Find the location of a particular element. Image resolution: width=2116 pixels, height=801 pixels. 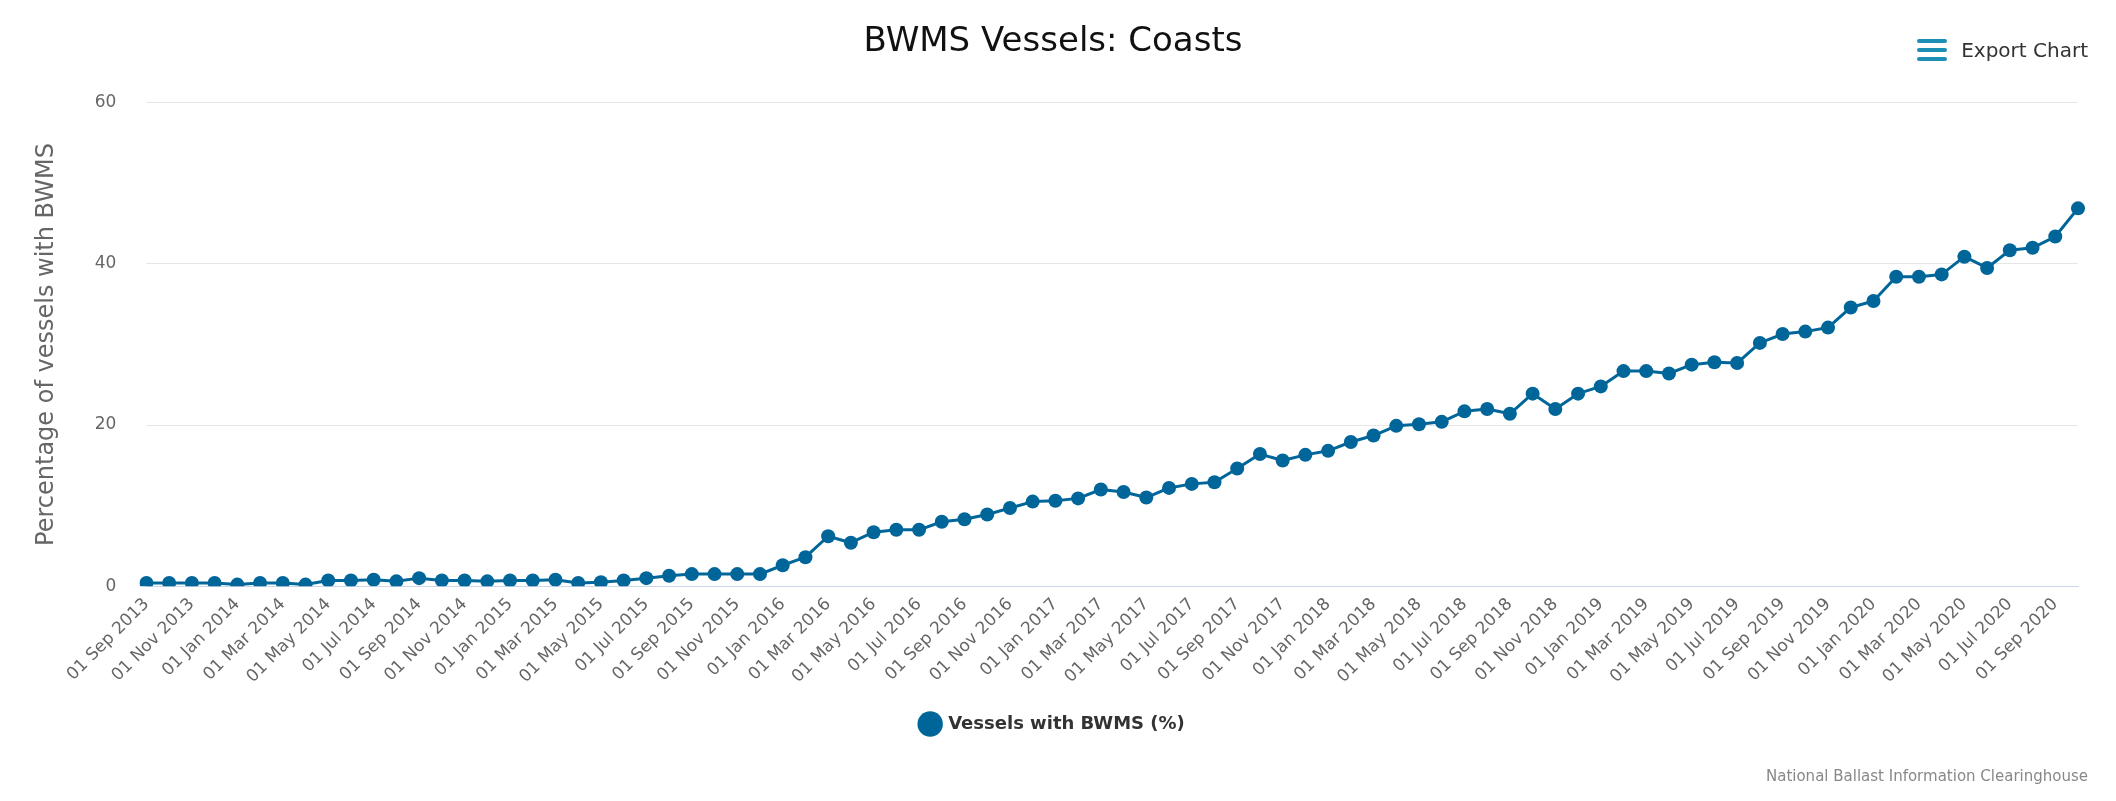

legend-label: Vessels with BWMS (%) is located at coordinates (1066, 722).